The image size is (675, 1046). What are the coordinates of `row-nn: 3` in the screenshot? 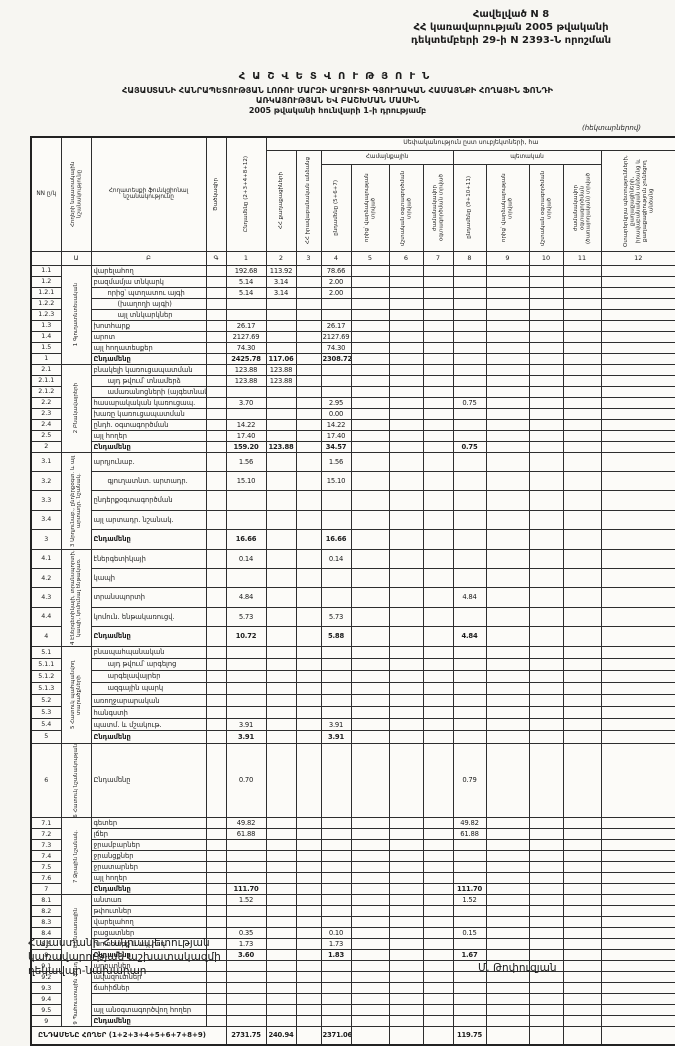 It's located at (46, 539).